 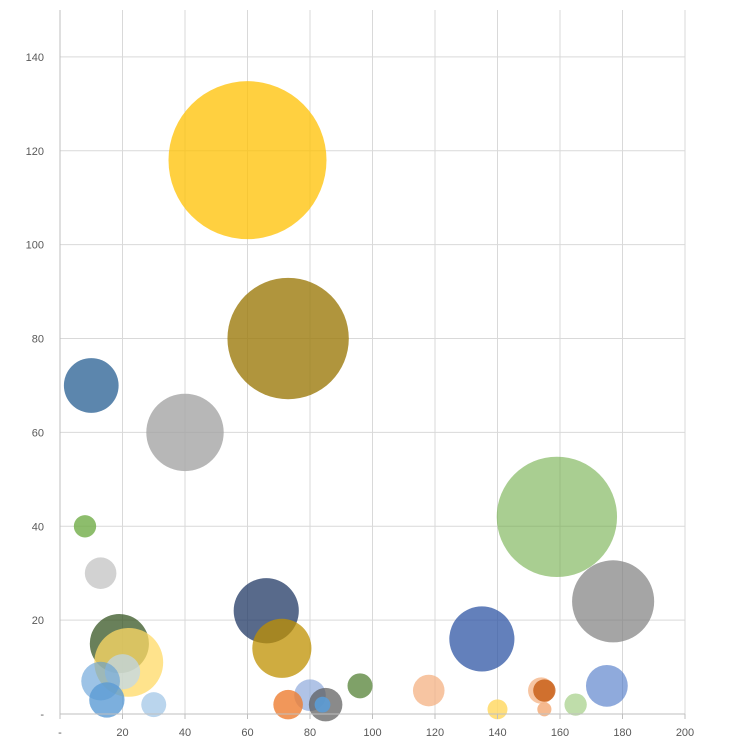 What do you see at coordinates (497, 733) in the screenshot?
I see `x-tick-label: 140` at bounding box center [497, 733].